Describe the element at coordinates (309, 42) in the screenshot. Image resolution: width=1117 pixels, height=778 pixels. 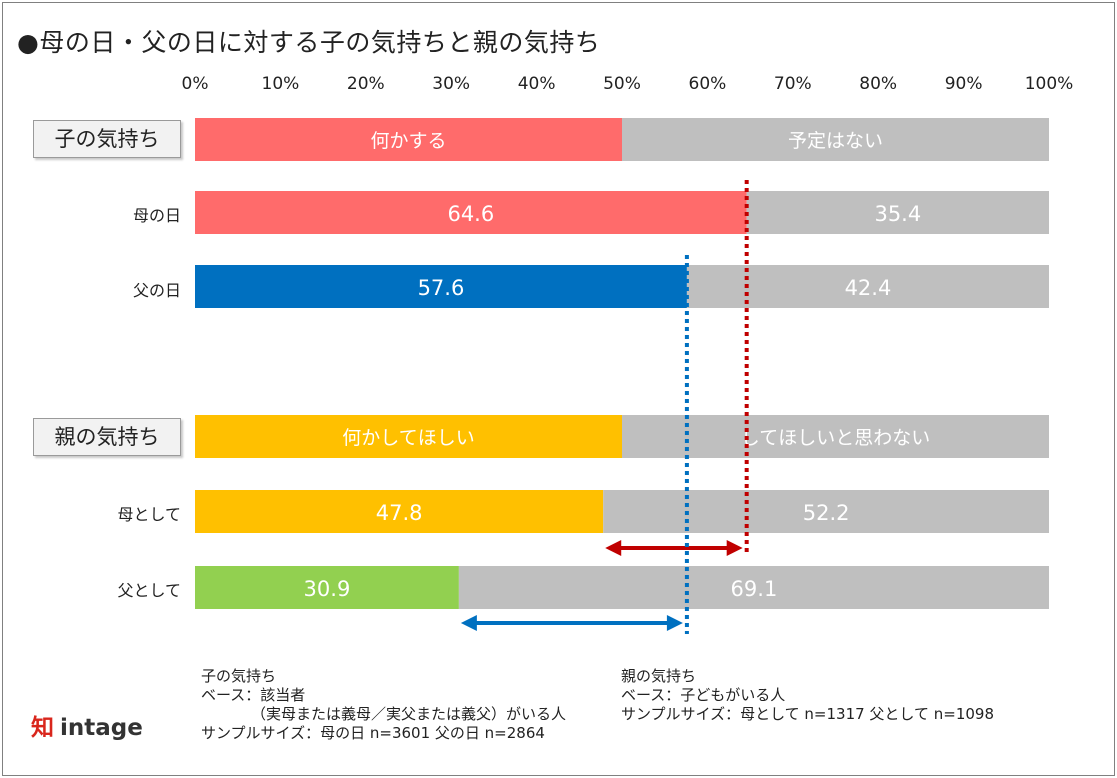
I see `chart-title: ●母の日・父の日に対する子の気持ちと親の気持ち` at that location.